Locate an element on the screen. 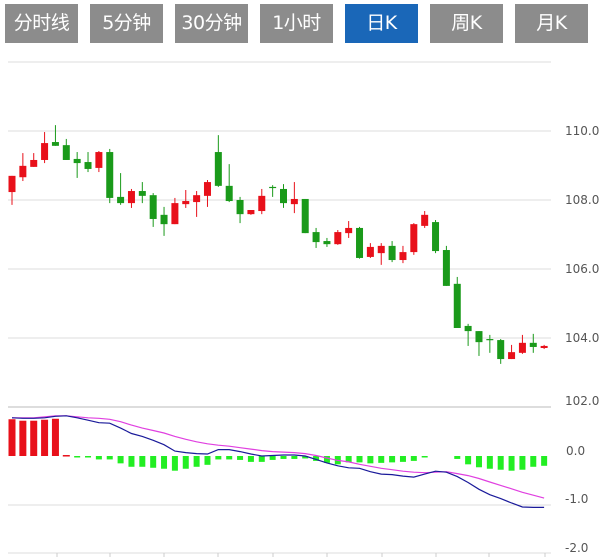  macd-tick-neg1: -1.0 is located at coordinates (576, 499).